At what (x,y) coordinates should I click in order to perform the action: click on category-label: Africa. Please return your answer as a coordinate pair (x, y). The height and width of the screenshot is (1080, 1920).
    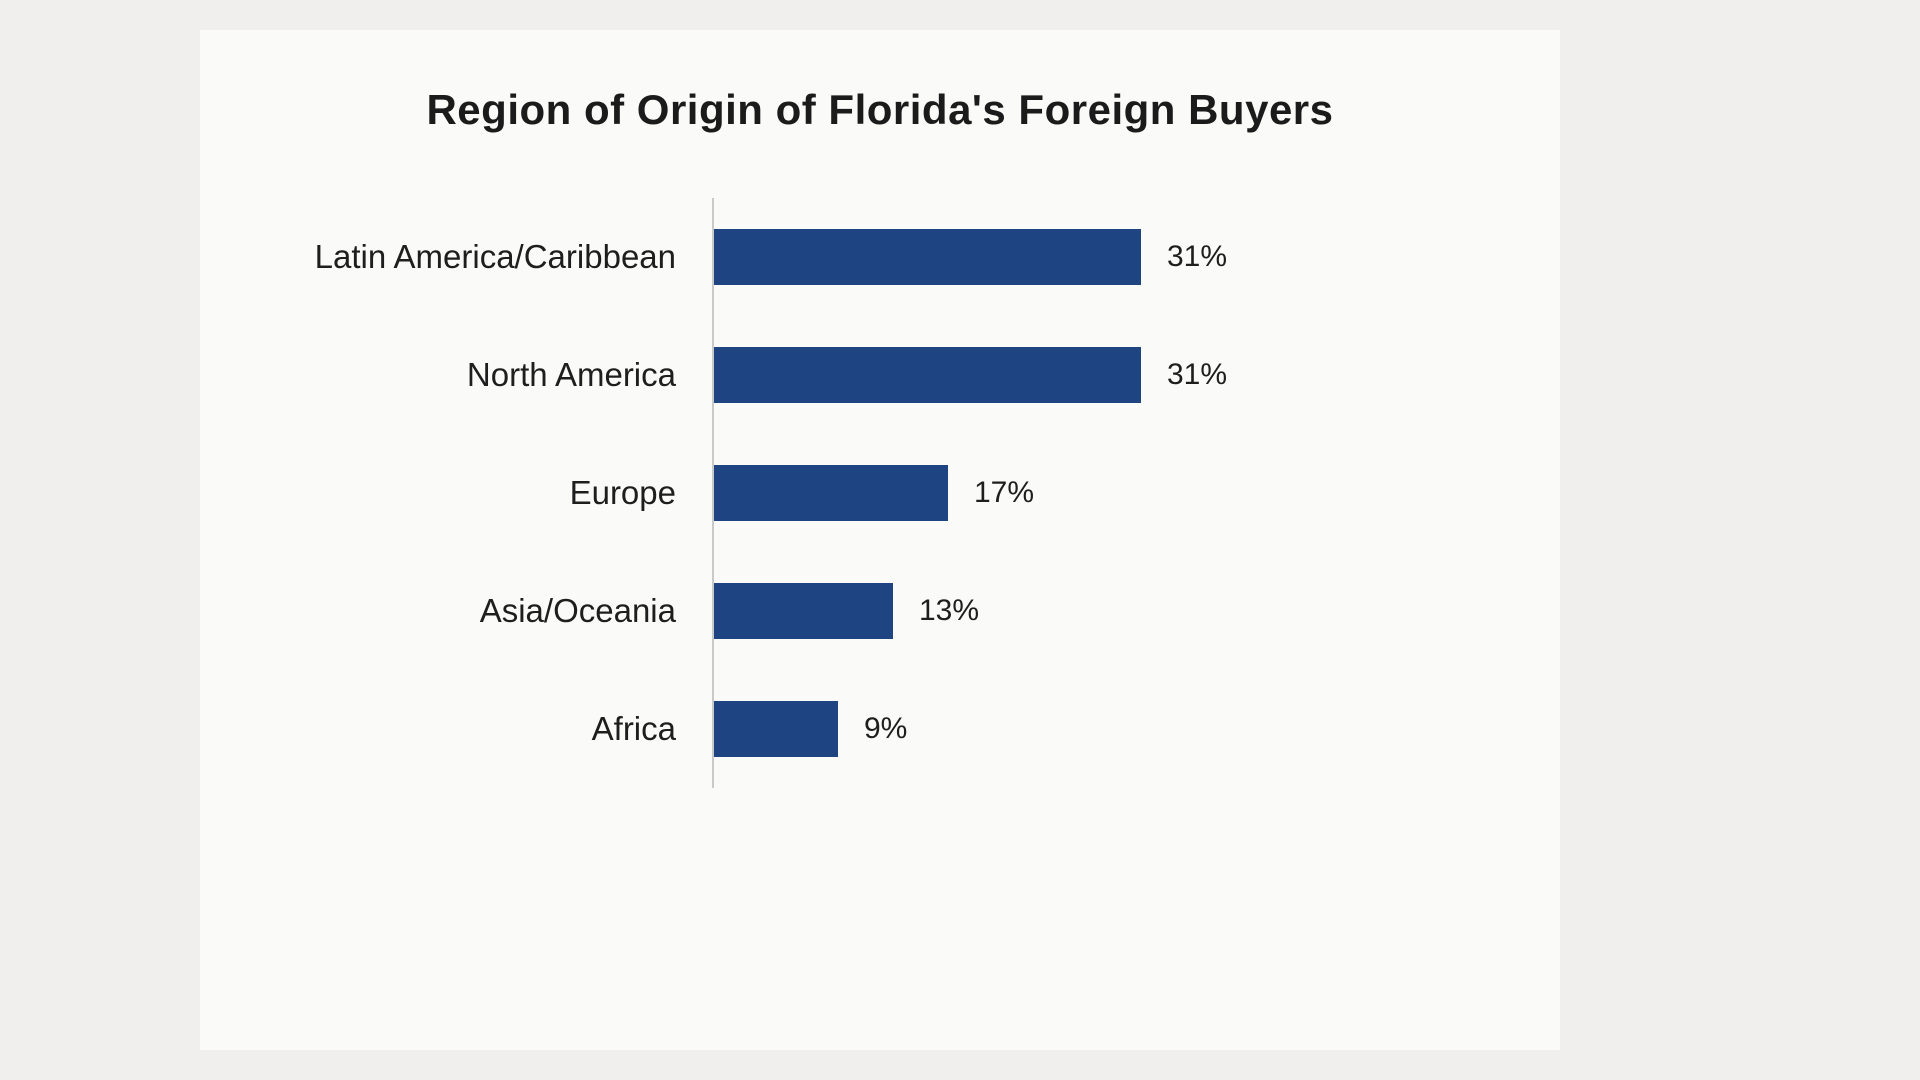
    Looking at the image, I should click on (633, 728).